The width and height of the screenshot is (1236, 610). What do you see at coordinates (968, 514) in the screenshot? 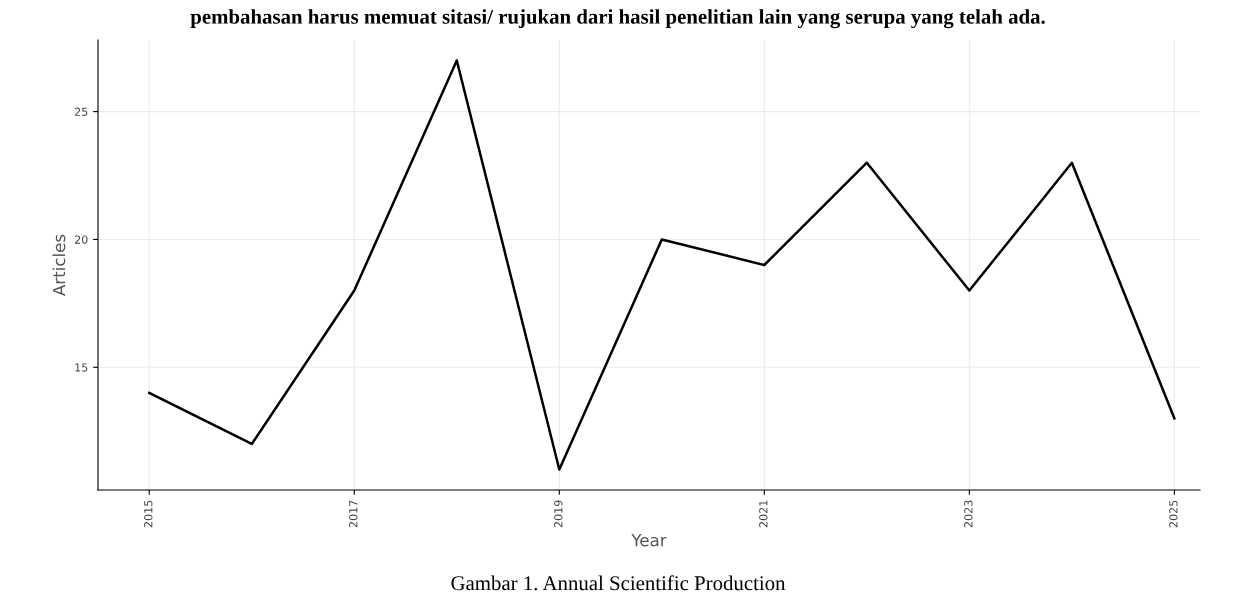
I see `x-tick-label: 2023` at bounding box center [968, 514].